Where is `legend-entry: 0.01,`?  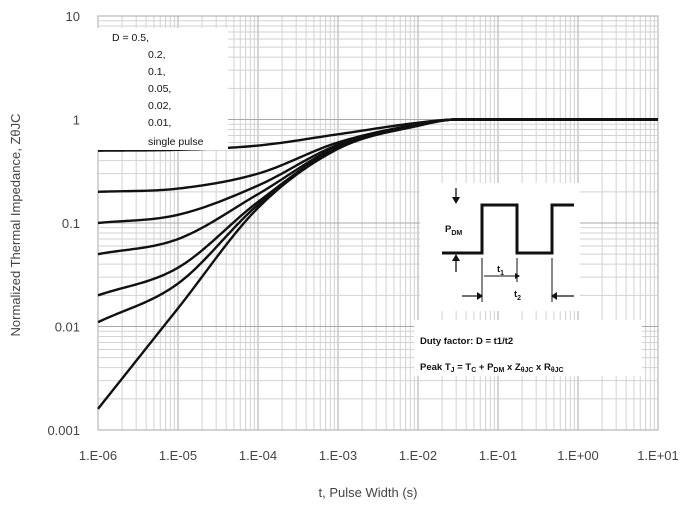
legend-entry: 0.01, is located at coordinates (159, 123).